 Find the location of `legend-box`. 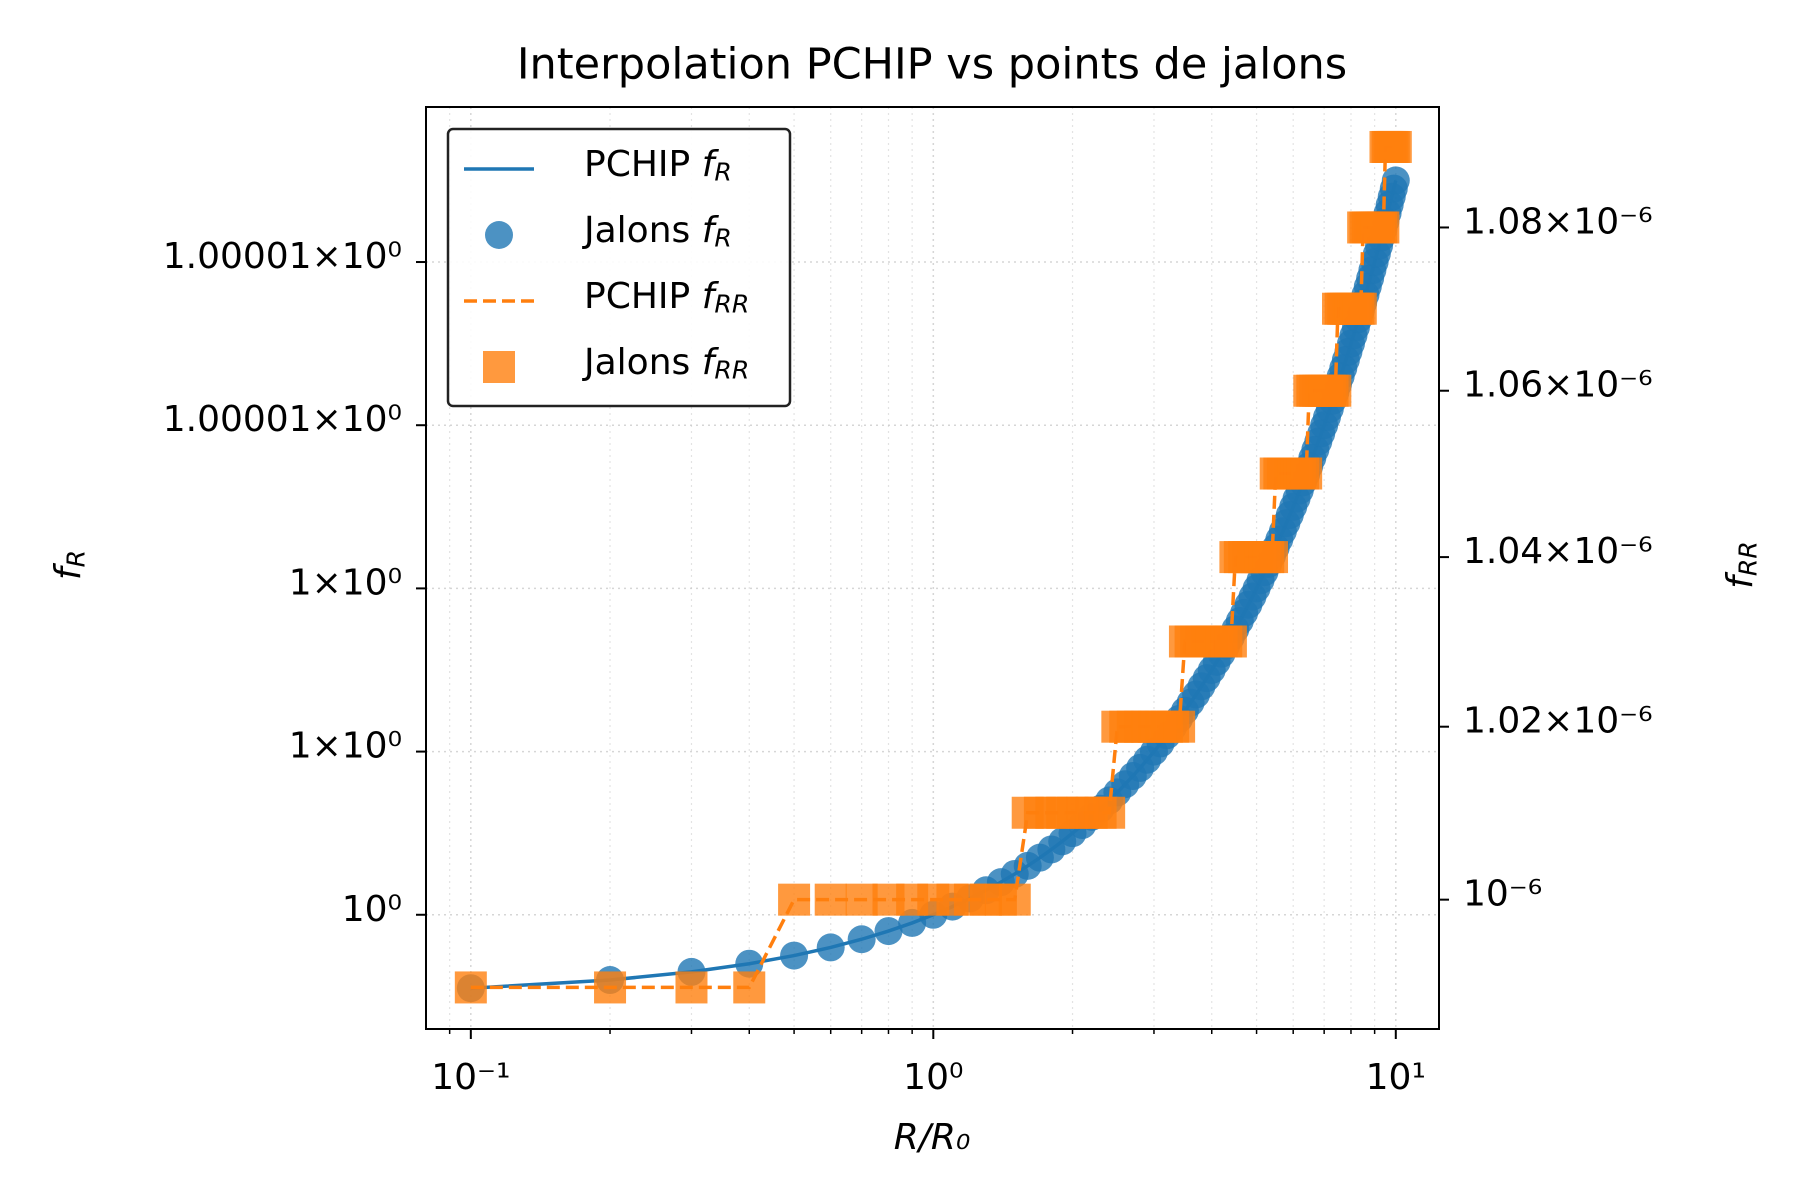

legend-box is located at coordinates (619, 267).